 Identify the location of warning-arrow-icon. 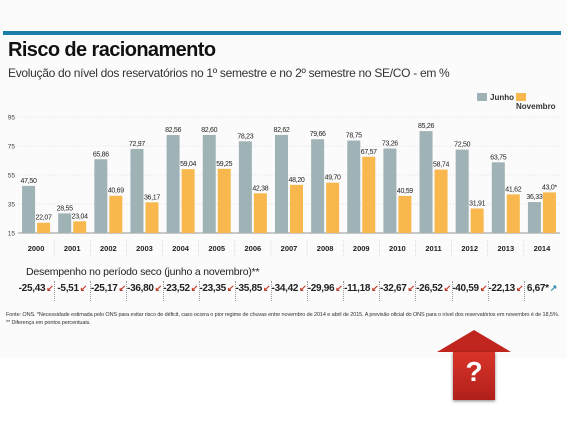
(474, 341).